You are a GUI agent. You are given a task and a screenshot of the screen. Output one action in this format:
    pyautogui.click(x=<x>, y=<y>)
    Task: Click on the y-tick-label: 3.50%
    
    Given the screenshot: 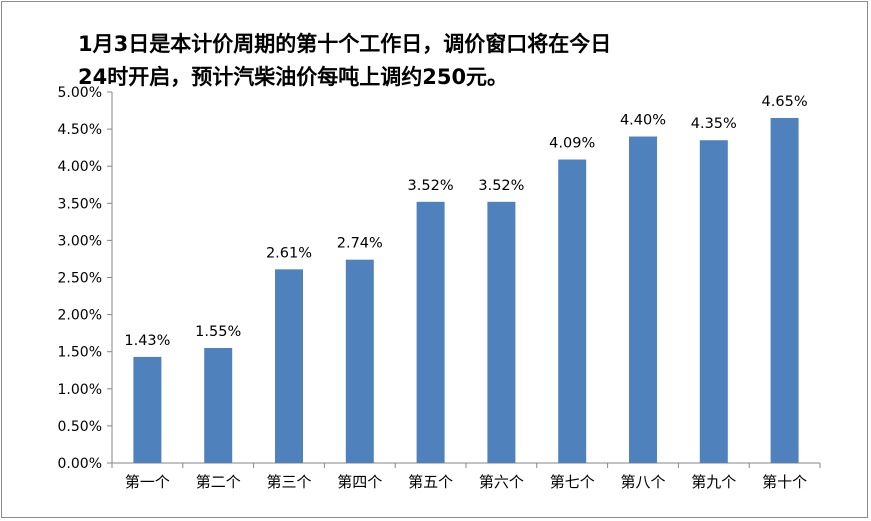 What is the action you would take?
    pyautogui.click(x=80, y=204)
    